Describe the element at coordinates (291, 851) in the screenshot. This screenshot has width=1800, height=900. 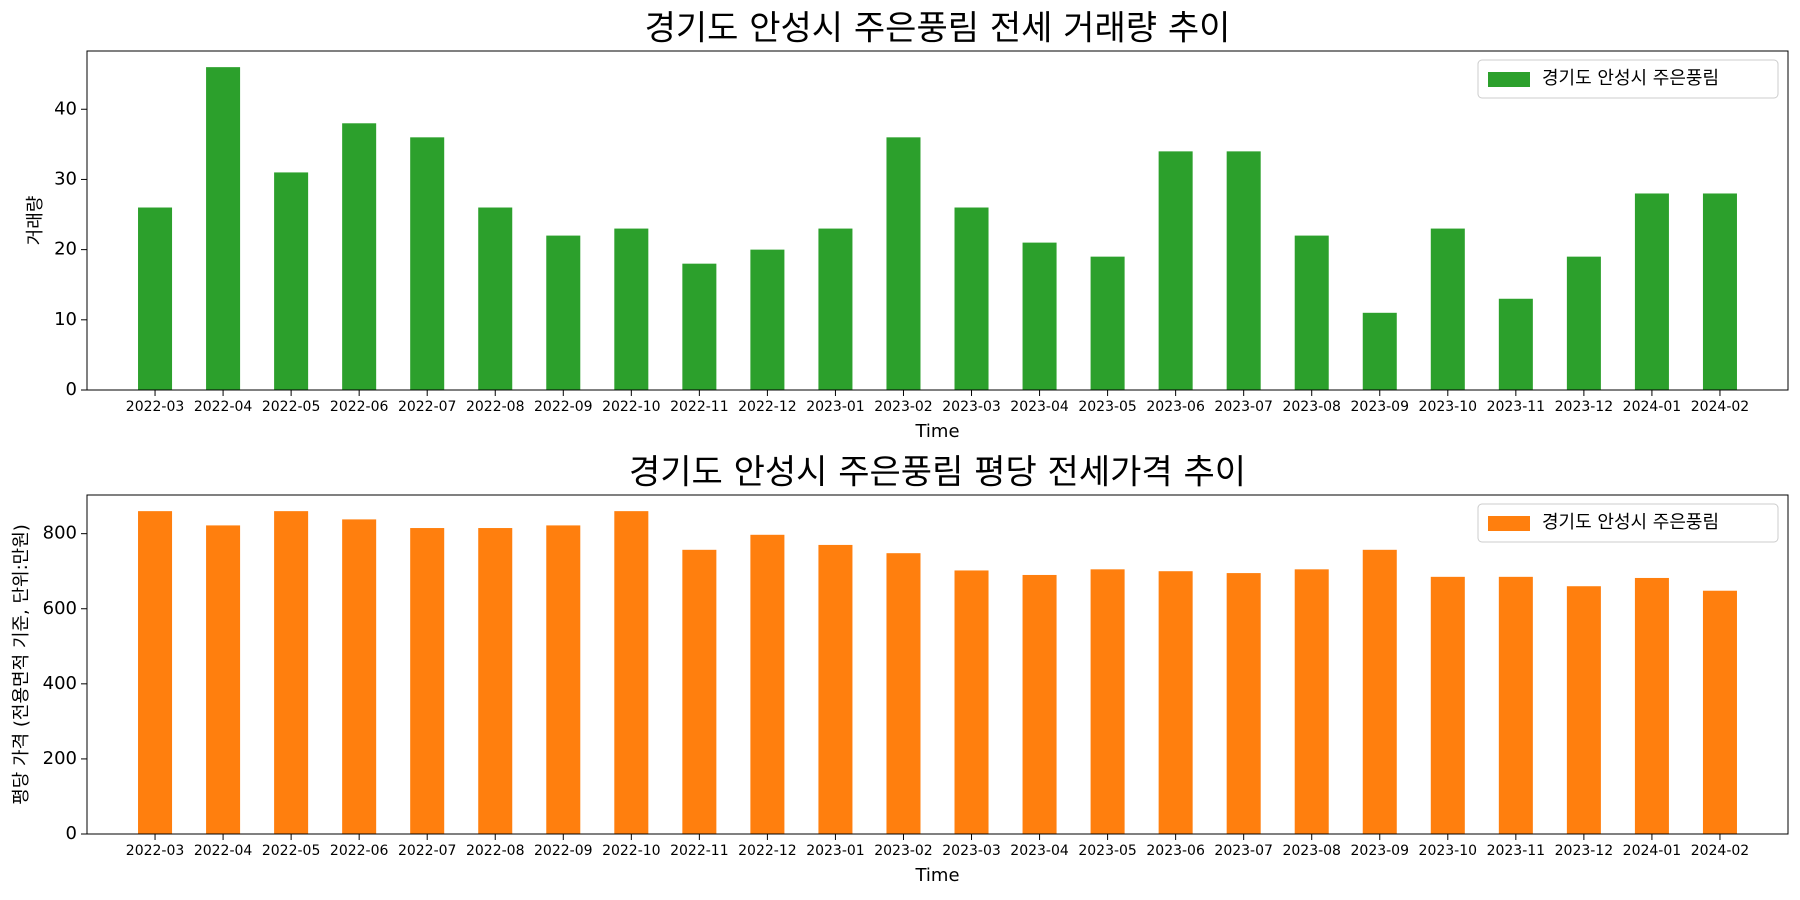
I see `x-tick-label: 2022-05` at that location.